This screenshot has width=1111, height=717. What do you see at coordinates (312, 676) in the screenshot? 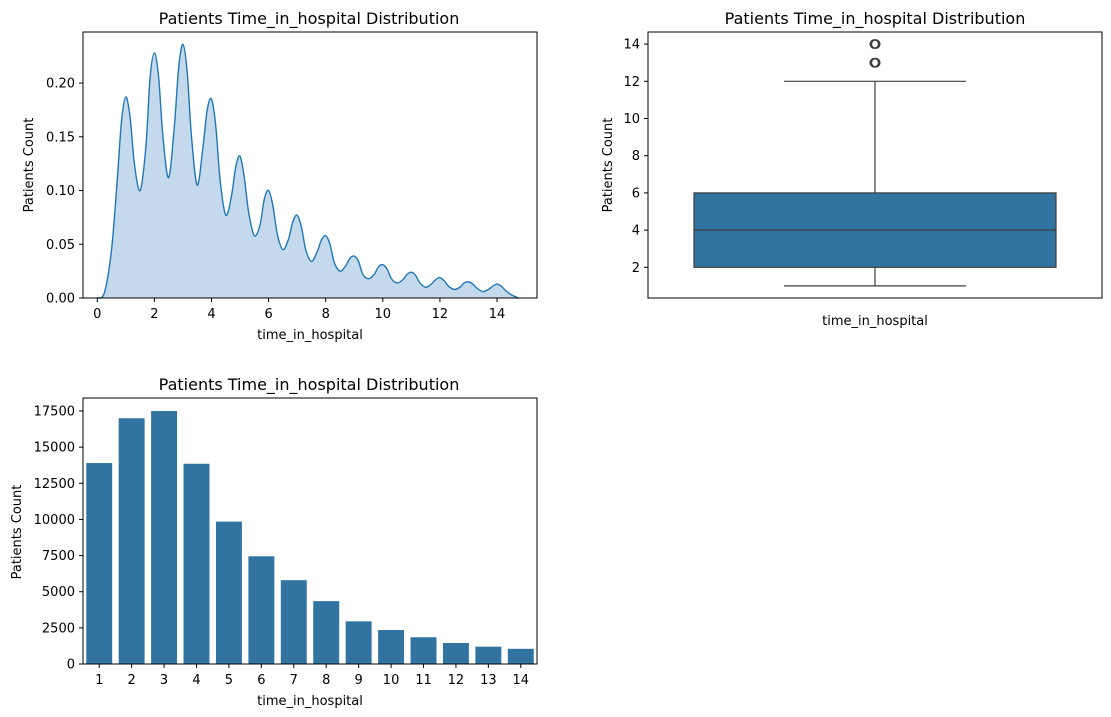
I see `bar-x-ticks: 1 2 3 4 5 6 7 8 9 10 11 12 13 14` at bounding box center [312, 676].